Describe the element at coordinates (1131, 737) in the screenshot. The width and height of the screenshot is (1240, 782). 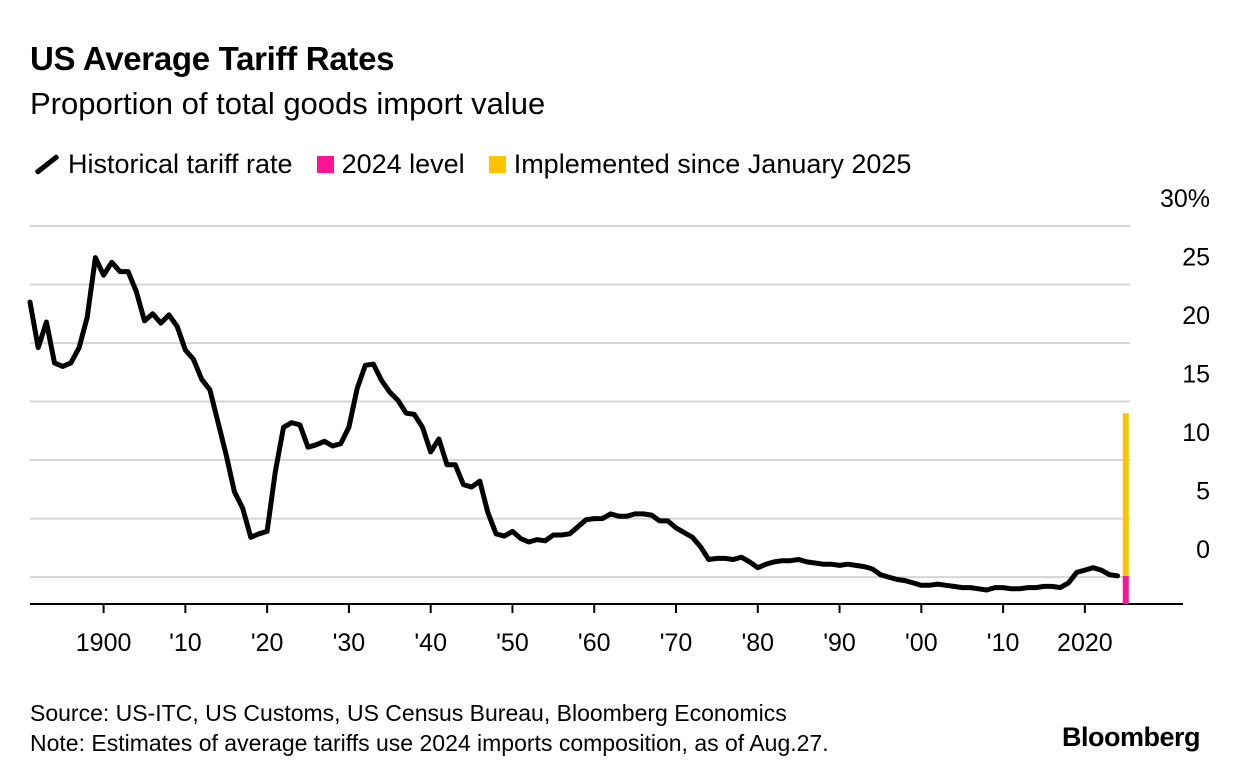
I see `bloomberg-logo: Bloomberg` at that location.